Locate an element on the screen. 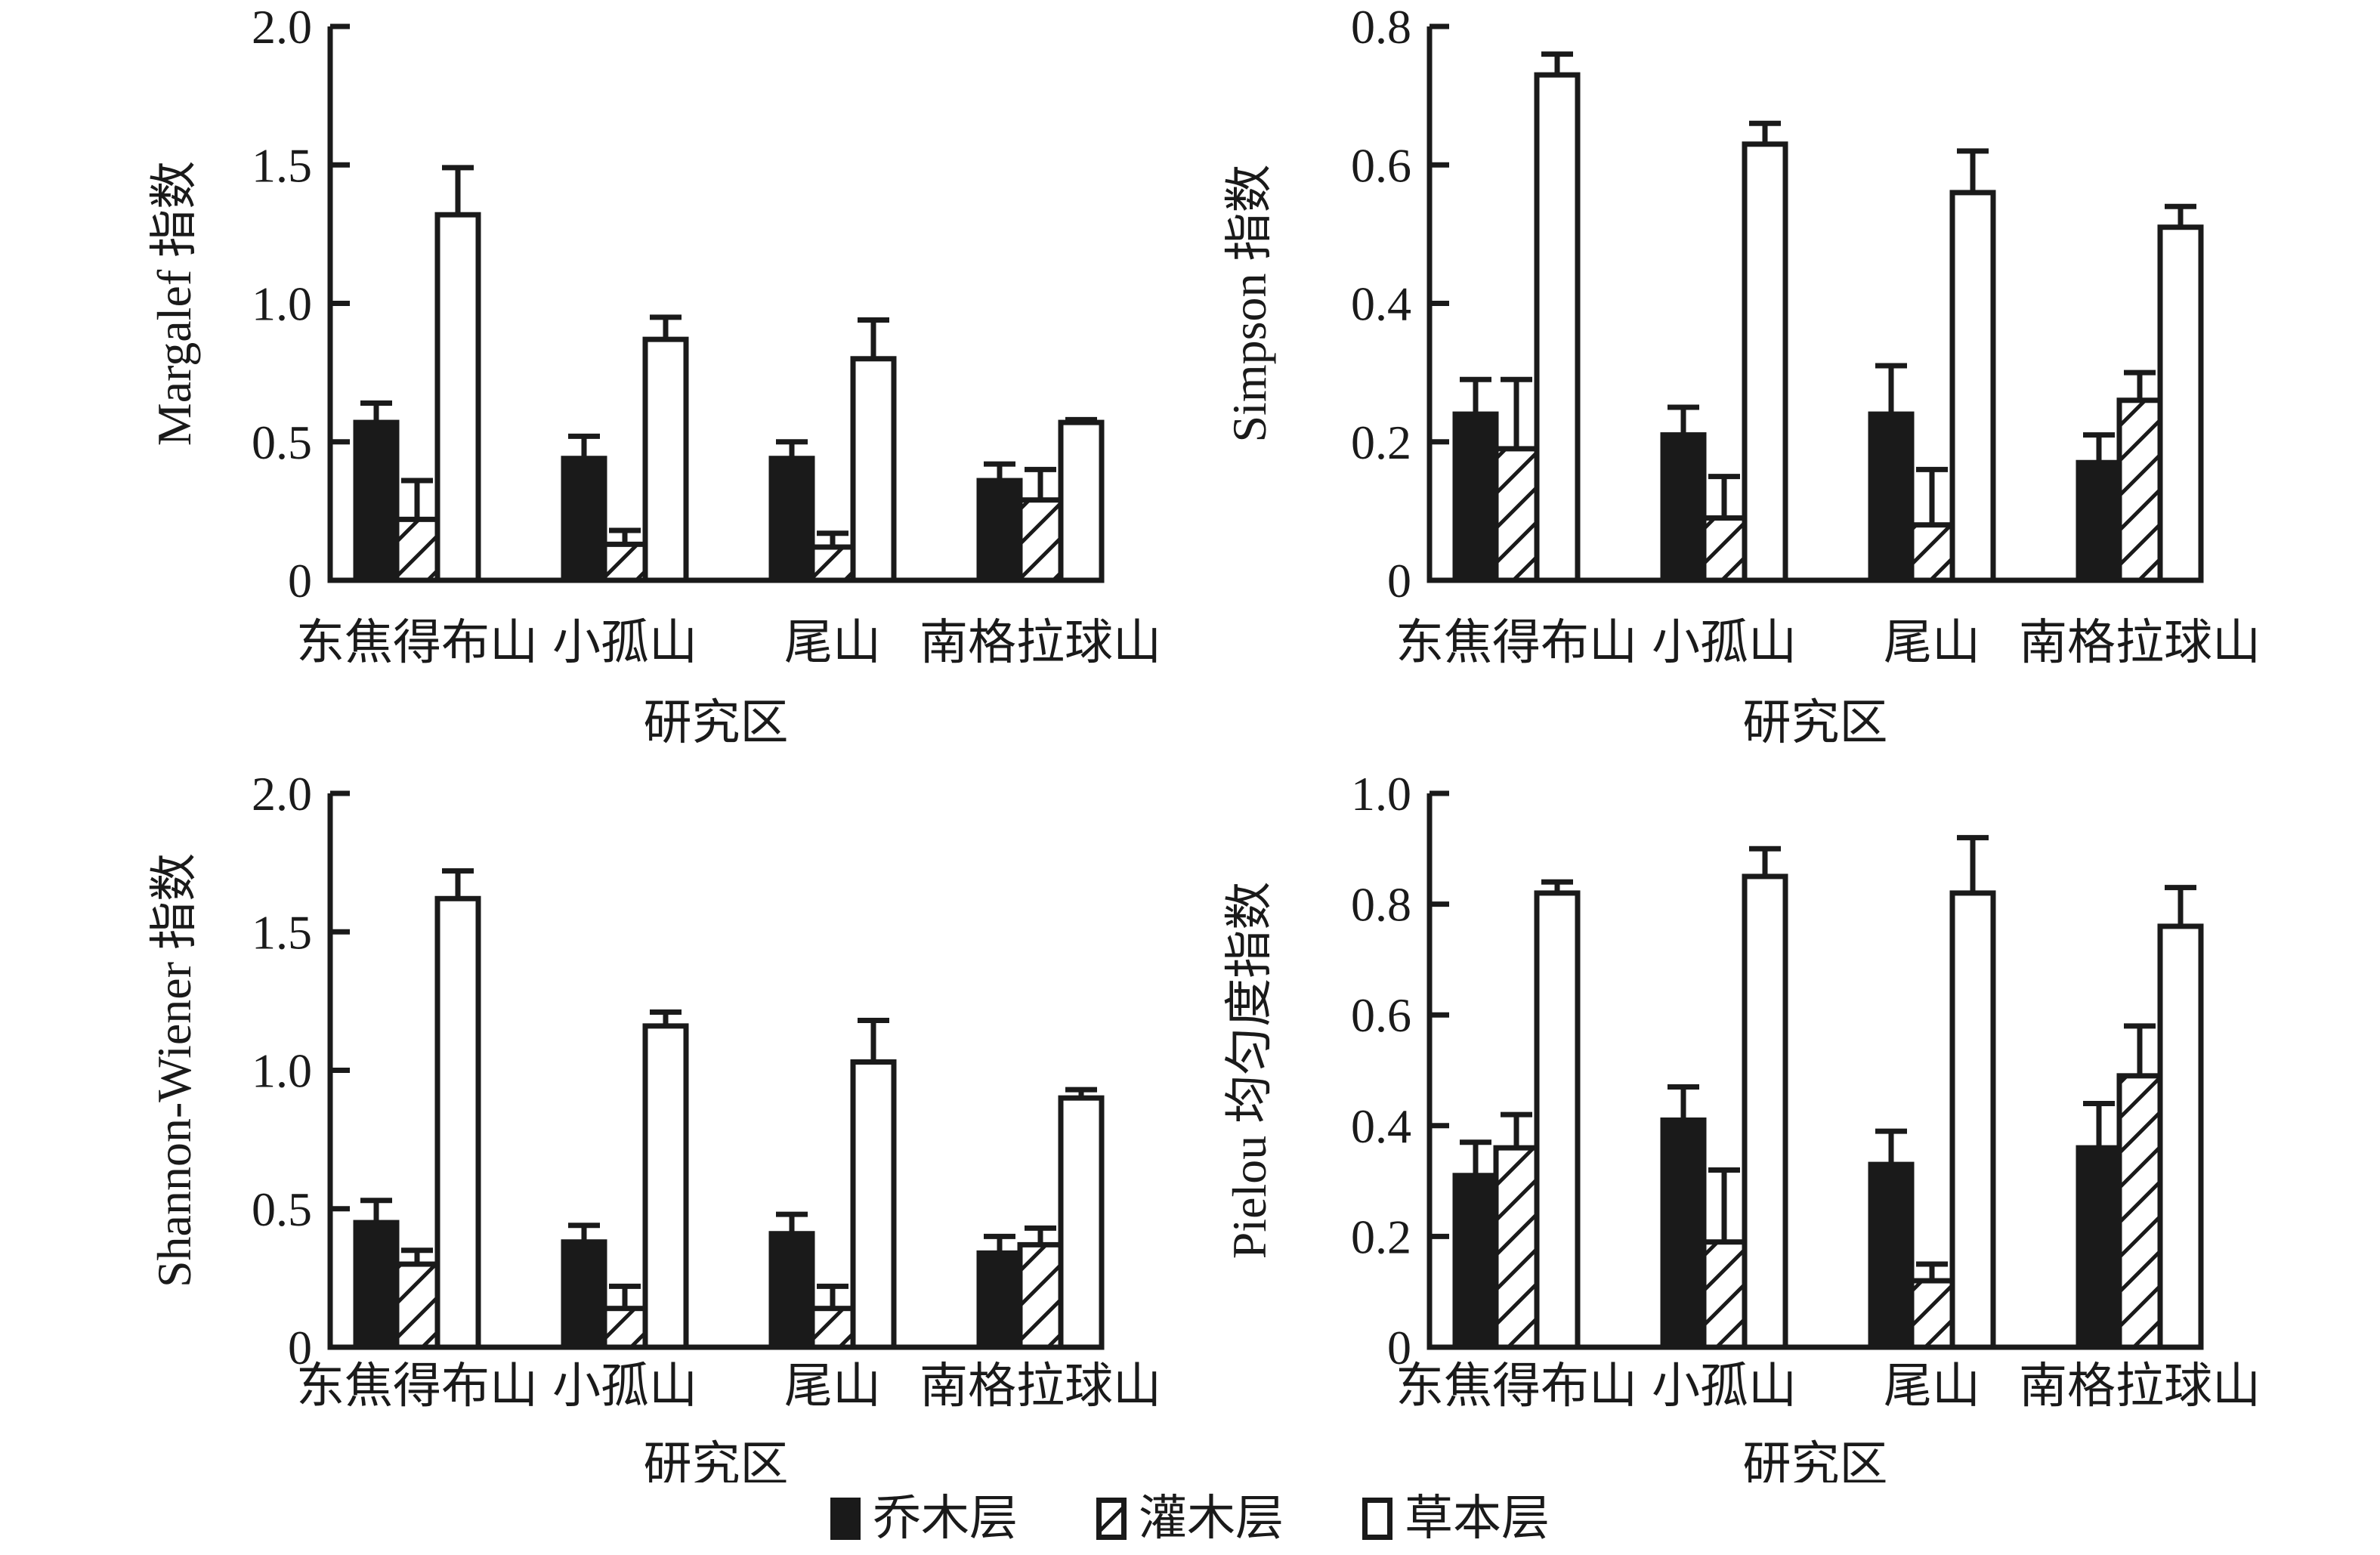  y-tick-label: 0.5 is located at coordinates (282, 442).